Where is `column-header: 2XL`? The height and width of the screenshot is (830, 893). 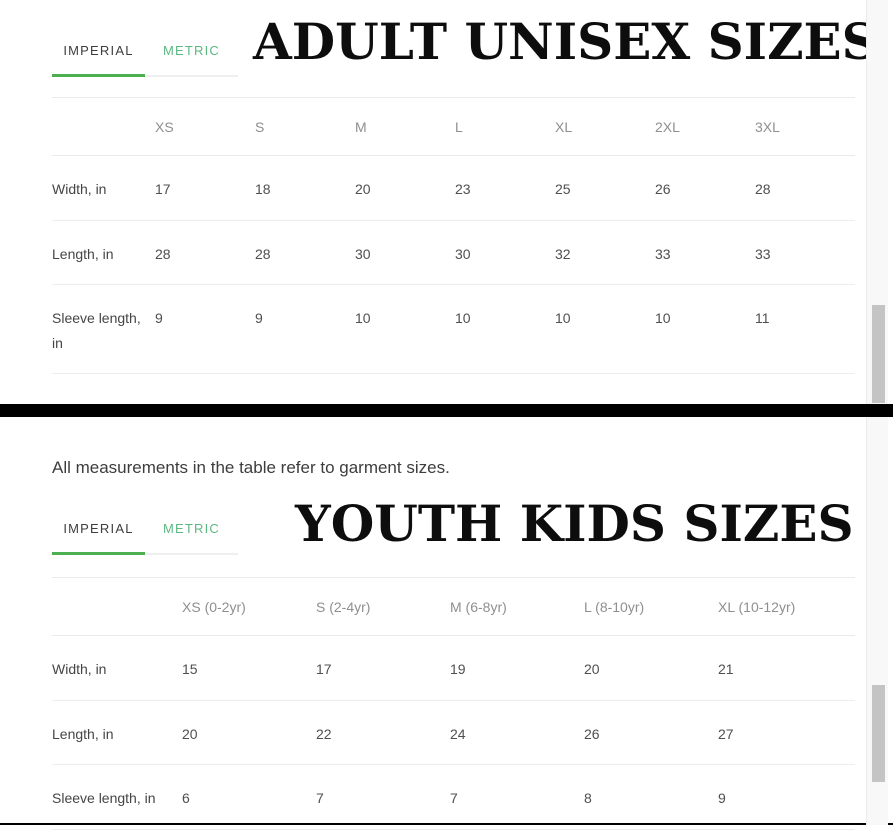
column-header: 2XL is located at coordinates (705, 126).